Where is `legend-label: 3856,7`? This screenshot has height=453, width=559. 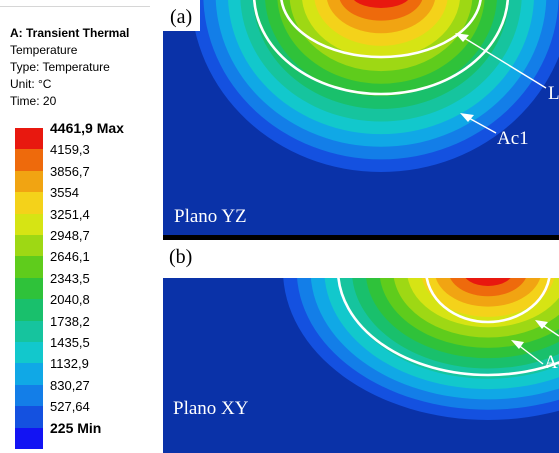 legend-label: 3856,7 is located at coordinates (70, 171).